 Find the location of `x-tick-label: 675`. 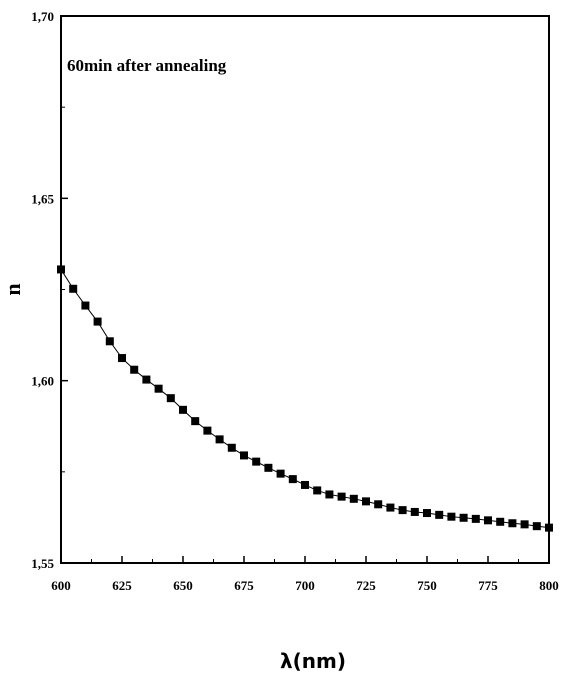

x-tick-label: 675 is located at coordinates (244, 585).